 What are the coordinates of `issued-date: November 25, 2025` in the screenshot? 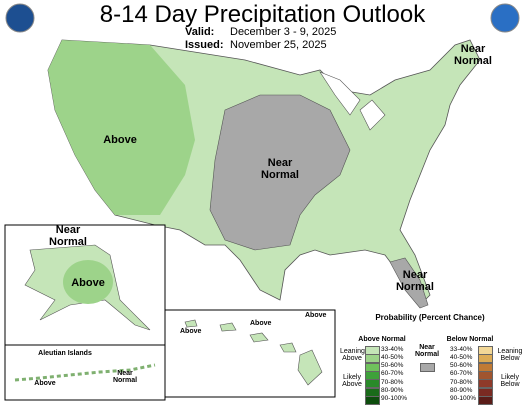 It's located at (278, 45).